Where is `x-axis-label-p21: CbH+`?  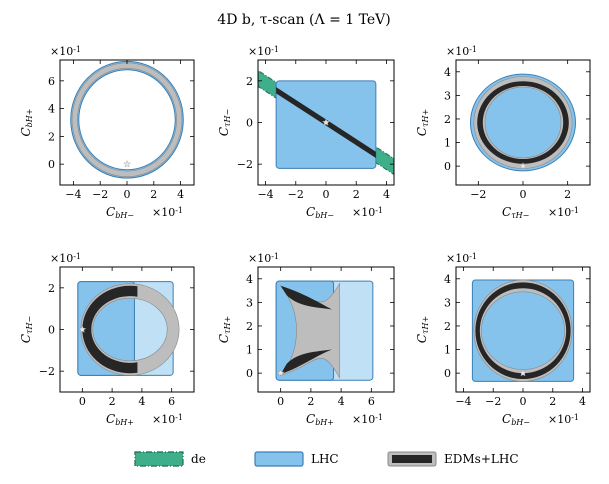 x-axis-label-p21: CbH+ is located at coordinates (120, 419).